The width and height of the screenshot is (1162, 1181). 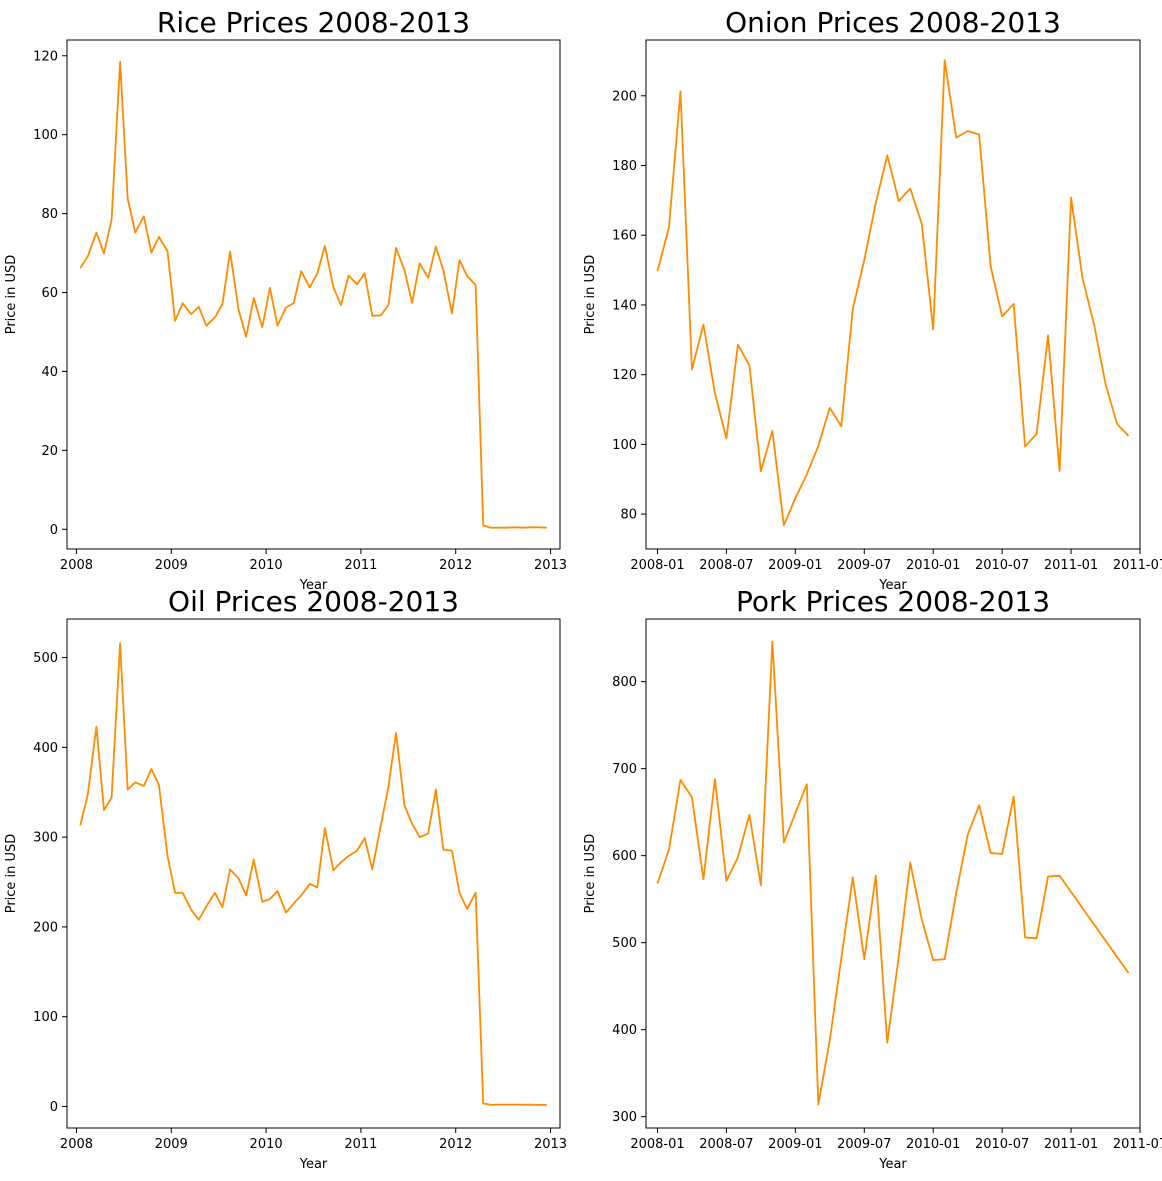 I want to click on chart-title: Oil Prices 2008-2013, so click(x=313, y=601).